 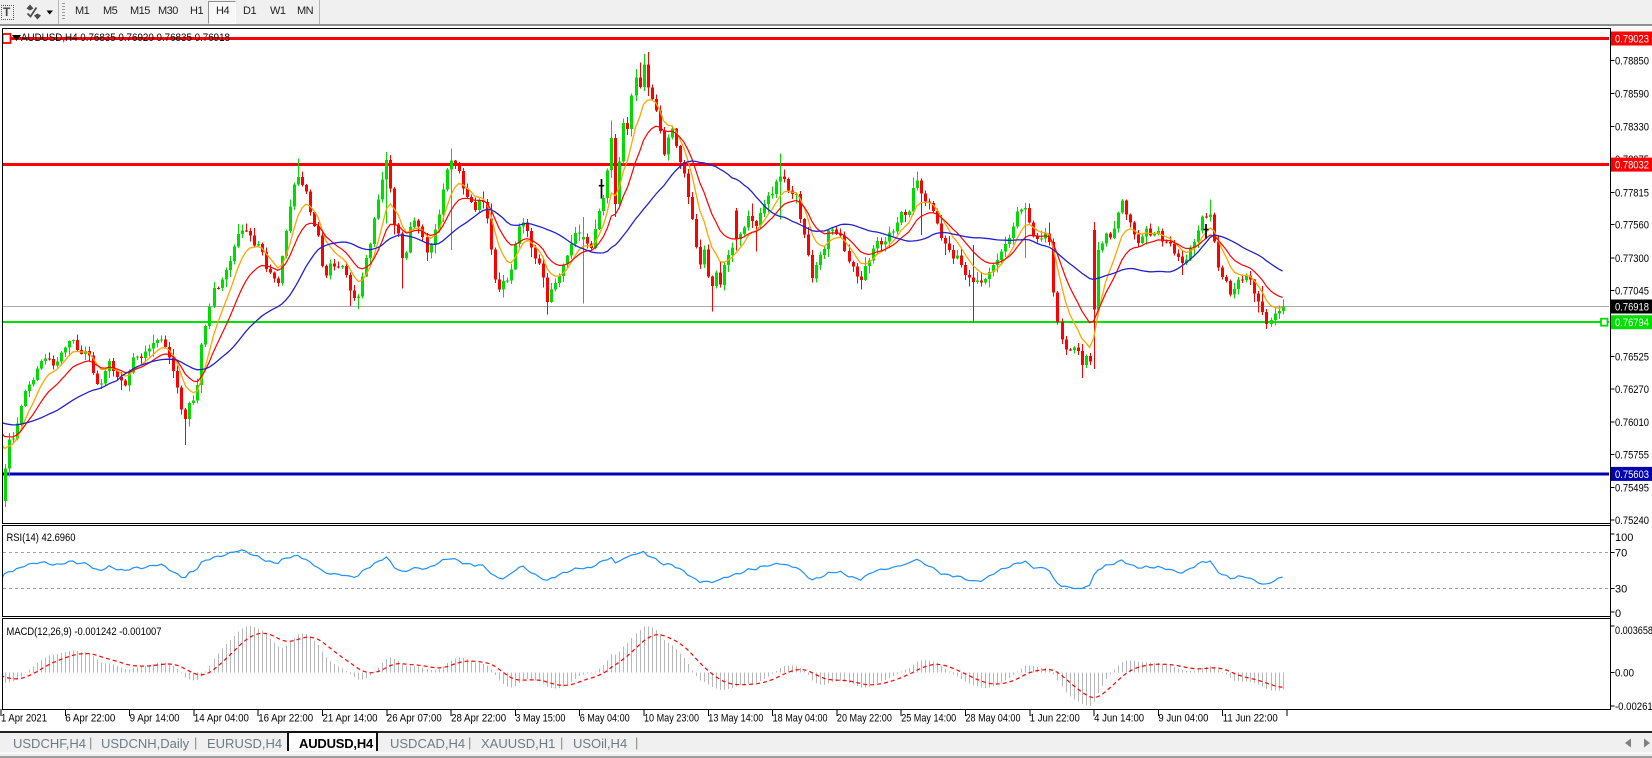 I want to click on svg-text: 6 Apr 22:00, so click(x=90, y=719).